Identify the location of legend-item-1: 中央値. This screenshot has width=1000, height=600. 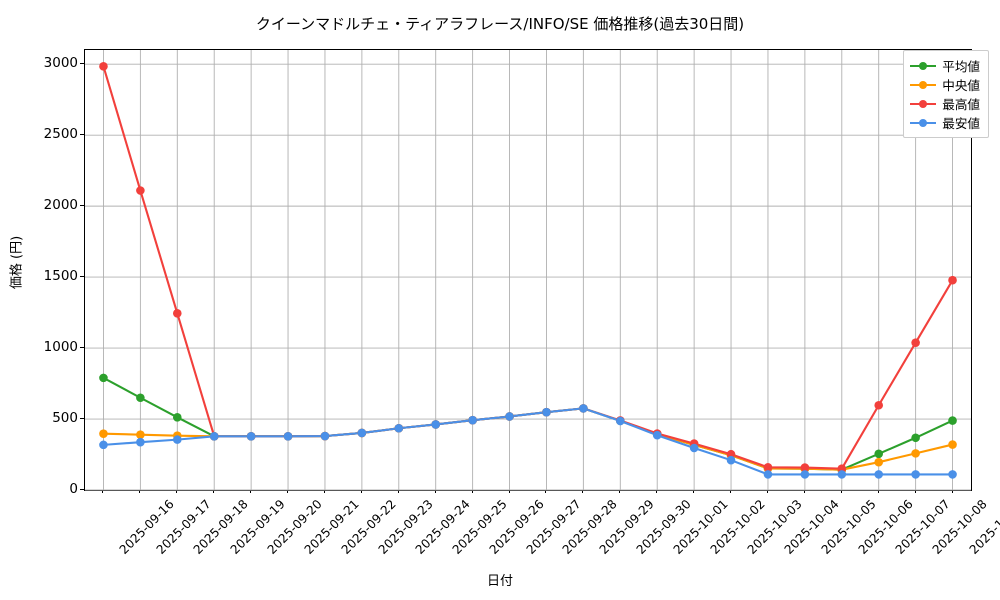
(945, 84).